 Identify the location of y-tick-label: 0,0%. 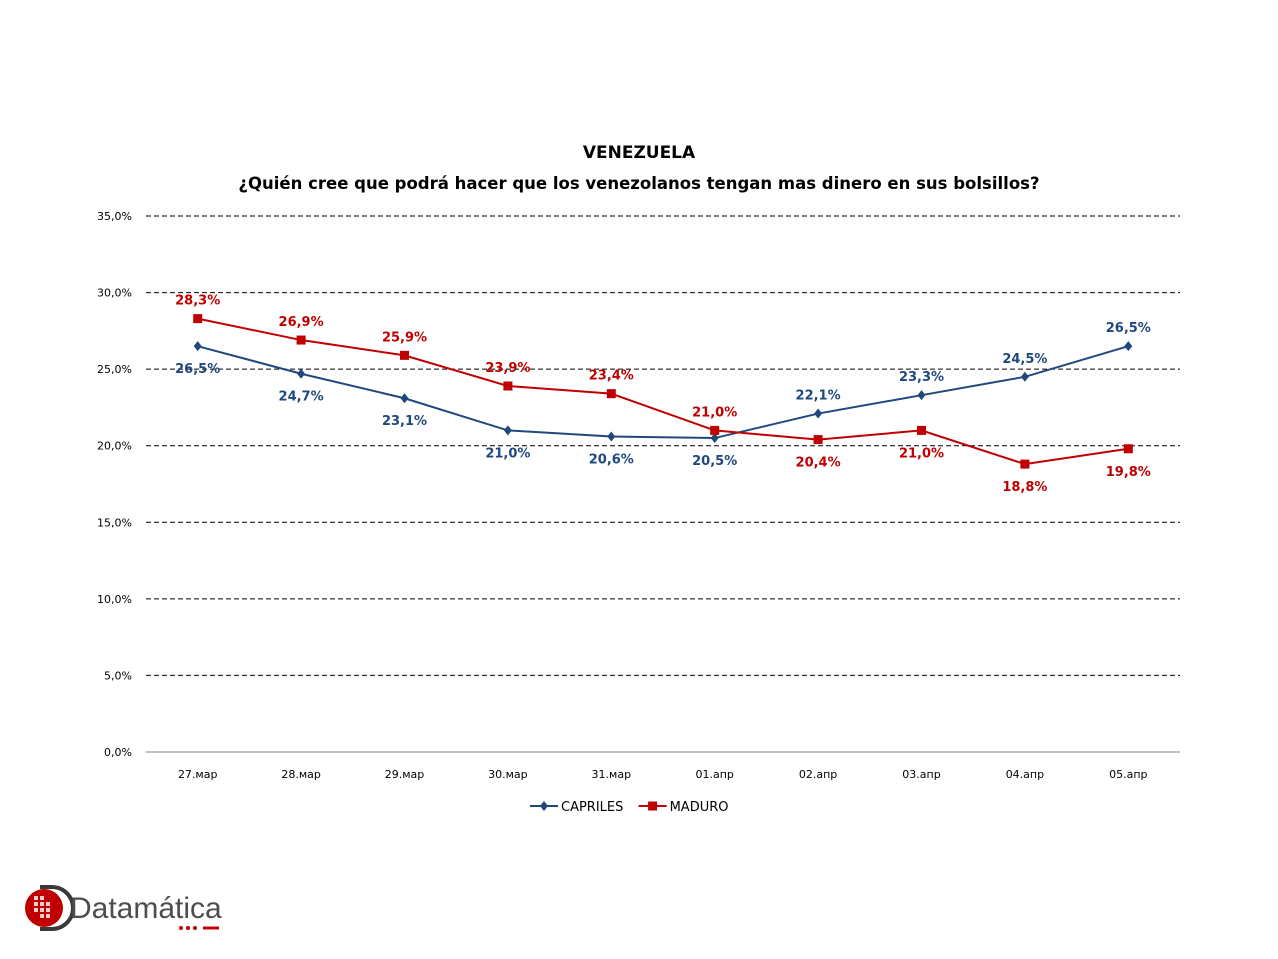
(118, 752).